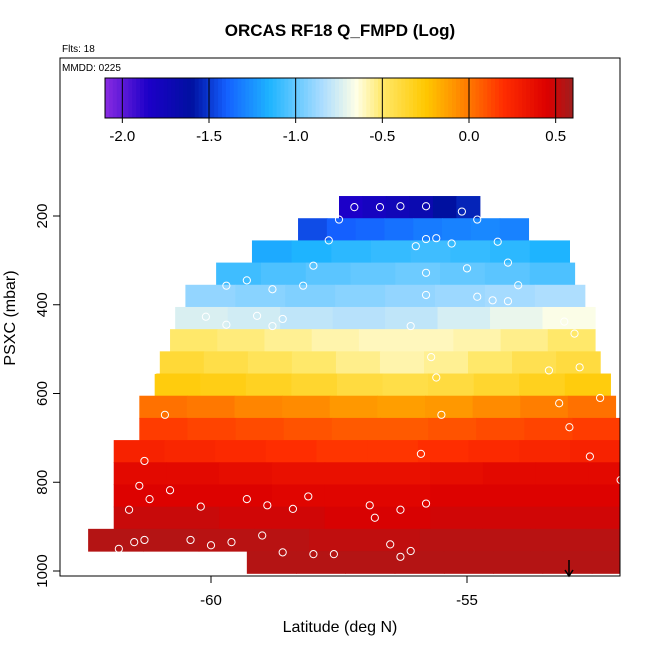 This screenshot has width=650, height=650. What do you see at coordinates (42, 482) in the screenshot?
I see `y-tick-label: 800` at bounding box center [42, 482].